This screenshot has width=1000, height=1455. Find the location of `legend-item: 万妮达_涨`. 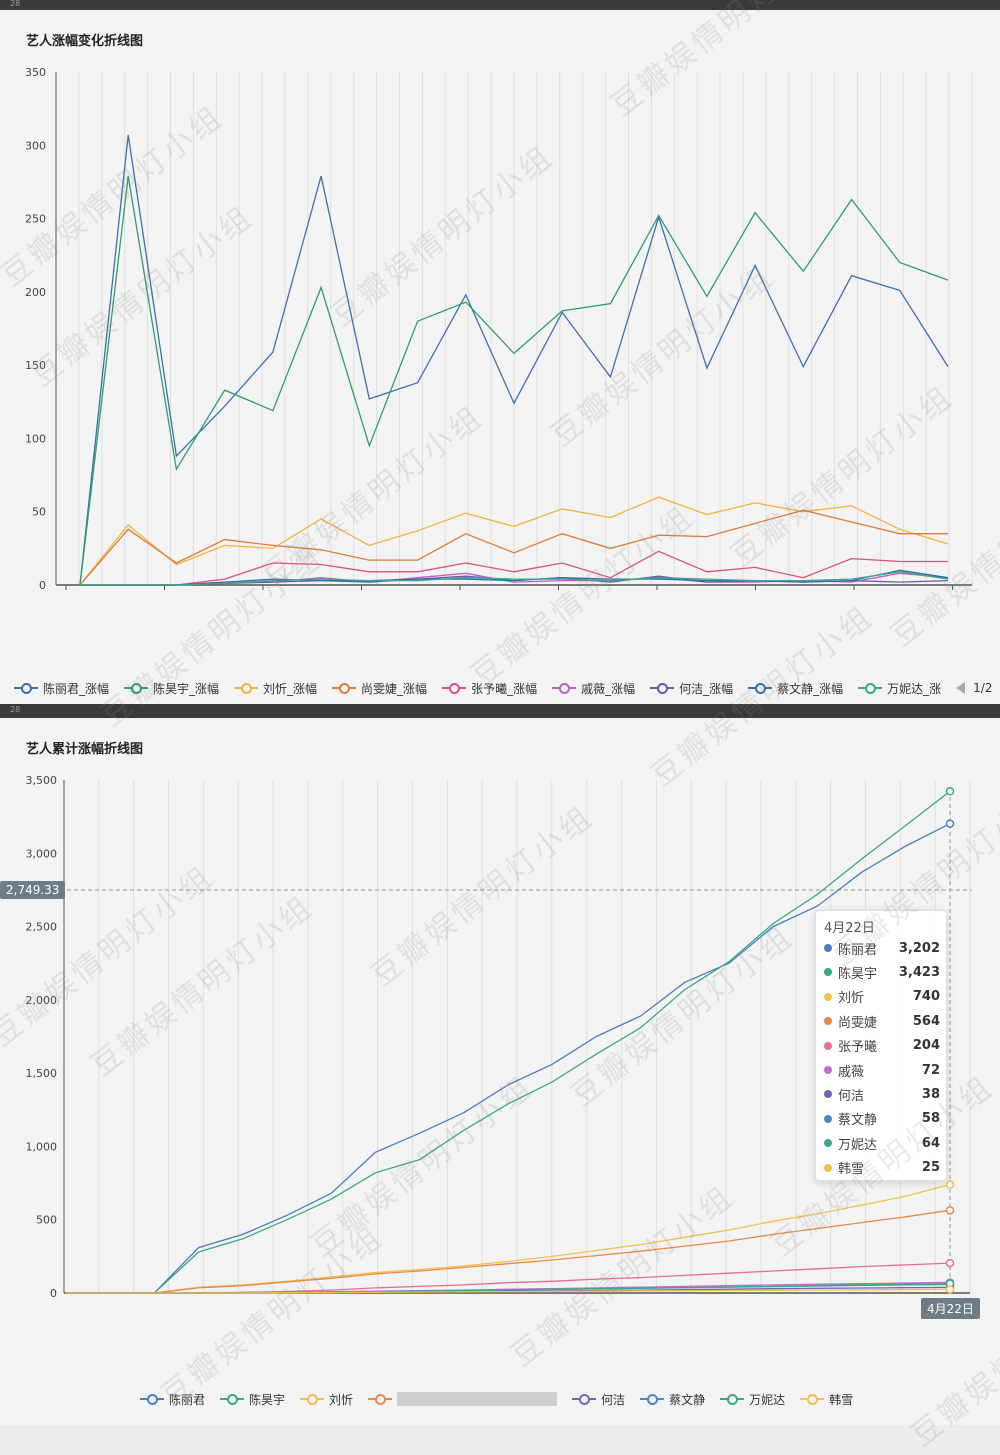

legend-item: 万妮达_涨 is located at coordinates (899, 688).